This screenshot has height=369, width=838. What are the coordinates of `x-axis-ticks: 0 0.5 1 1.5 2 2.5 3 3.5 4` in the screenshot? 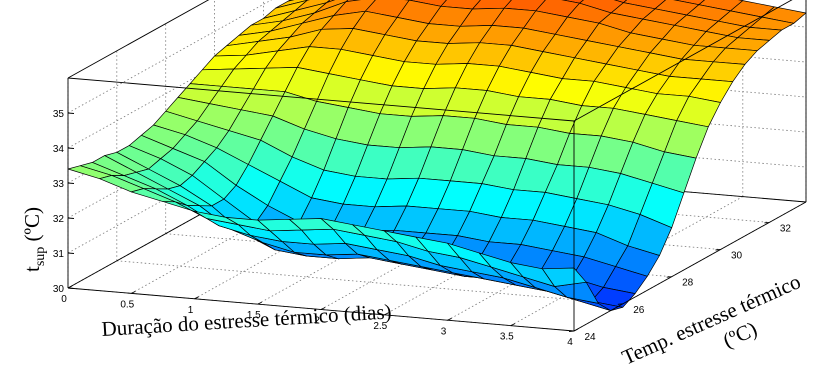 It's located at (320, 316).